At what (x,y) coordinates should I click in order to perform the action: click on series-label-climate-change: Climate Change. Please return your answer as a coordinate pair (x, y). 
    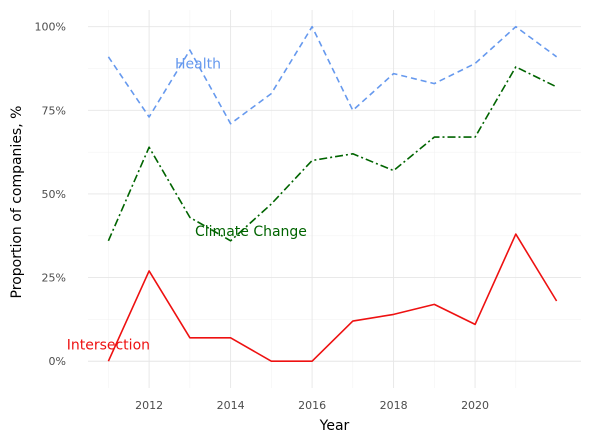
    Looking at the image, I should click on (251, 232).